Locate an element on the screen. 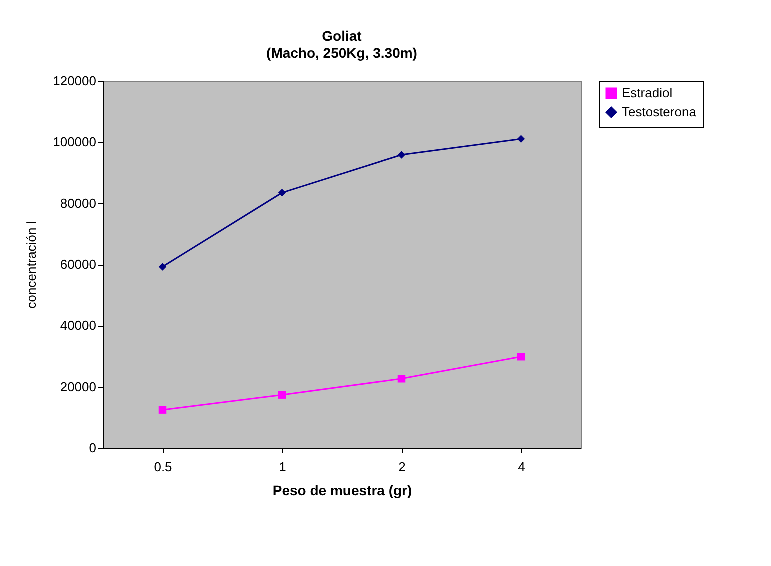  x-tick-label: 1 is located at coordinates (282, 467).